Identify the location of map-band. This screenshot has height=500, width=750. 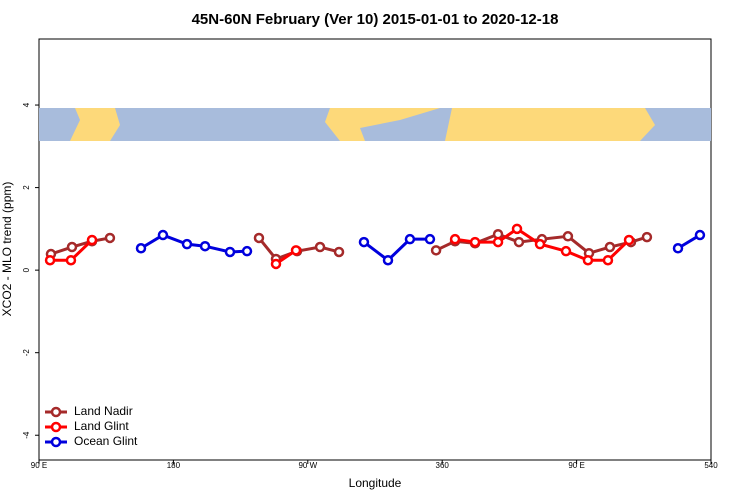
(375, 124).